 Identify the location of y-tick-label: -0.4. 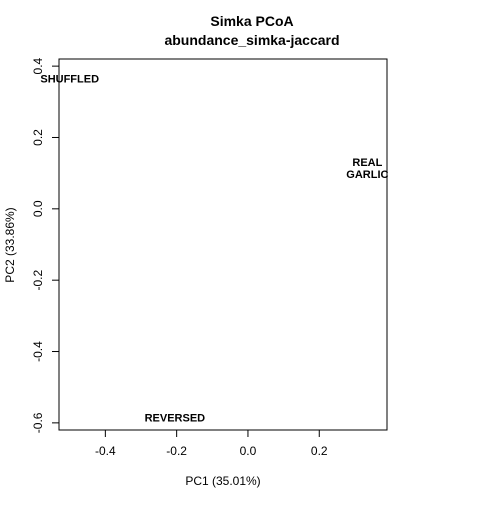
(38, 351).